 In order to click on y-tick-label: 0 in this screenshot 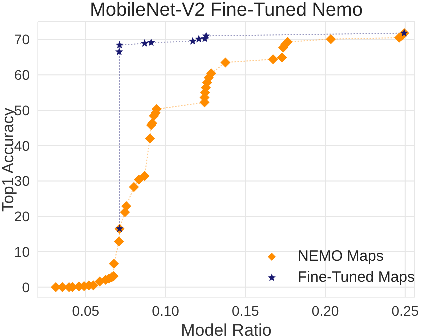, I will do `click(26, 287)`.